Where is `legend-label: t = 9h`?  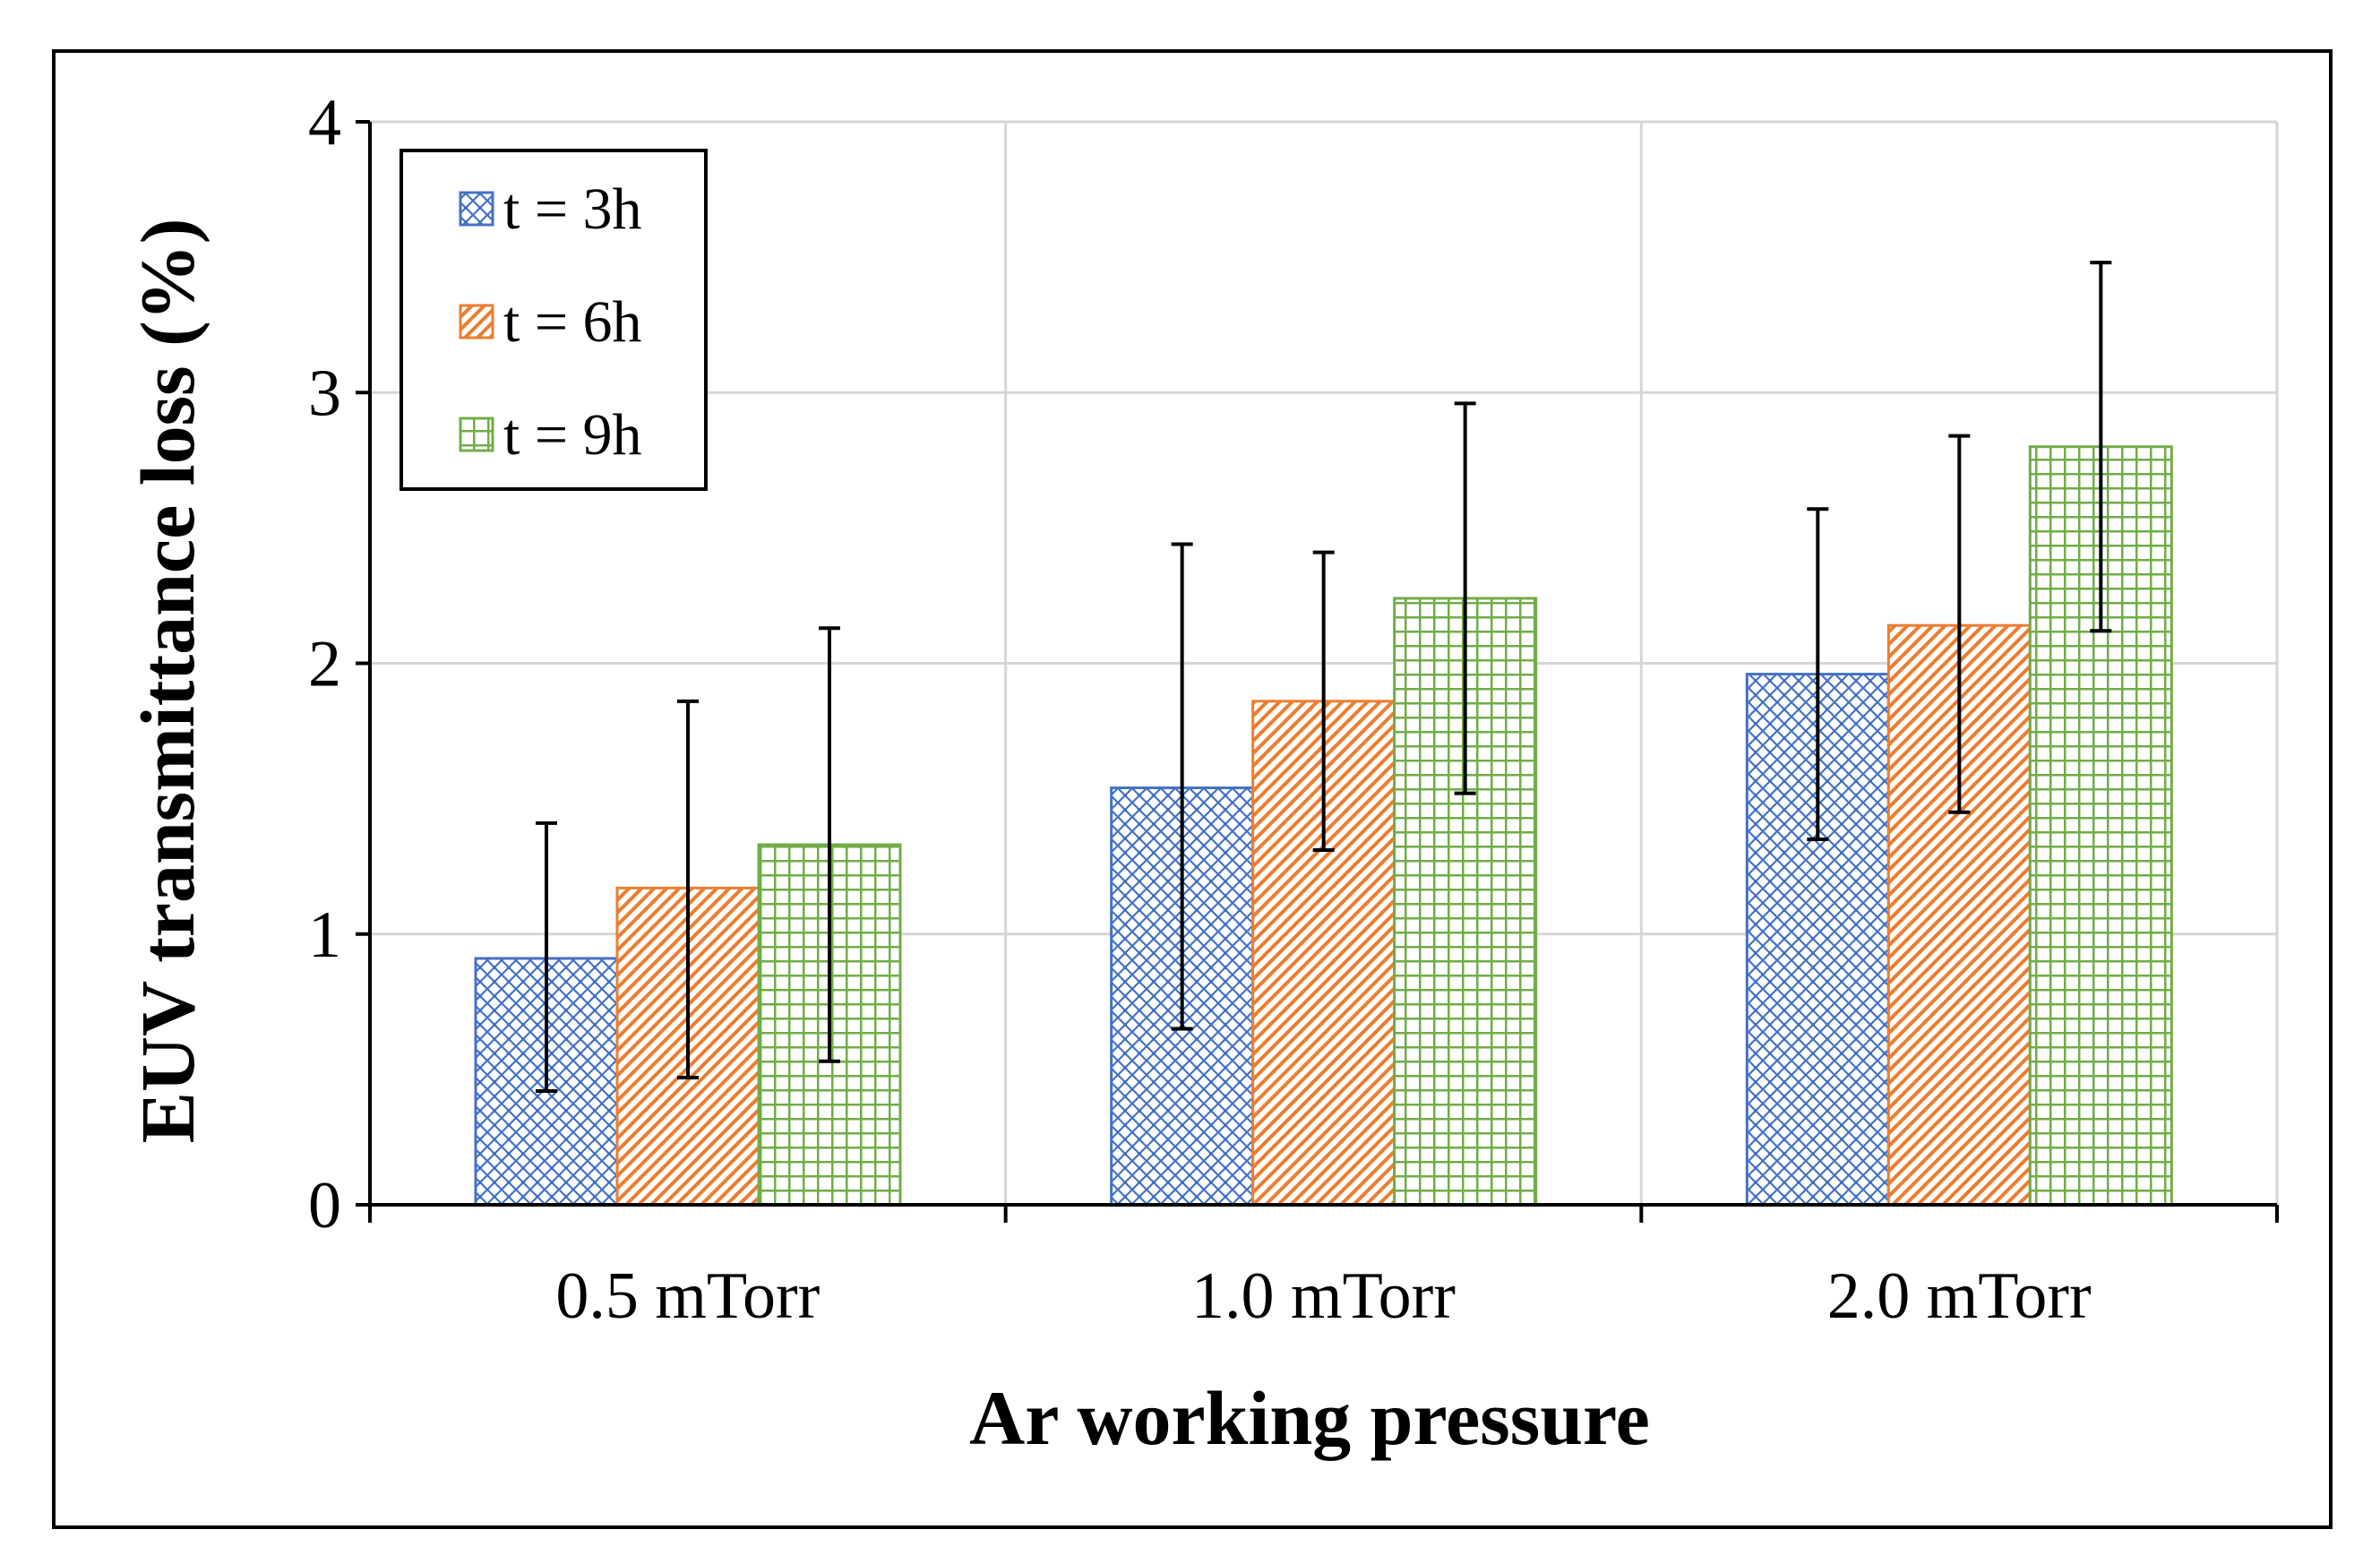 legend-label: t = 9h is located at coordinates (572, 435).